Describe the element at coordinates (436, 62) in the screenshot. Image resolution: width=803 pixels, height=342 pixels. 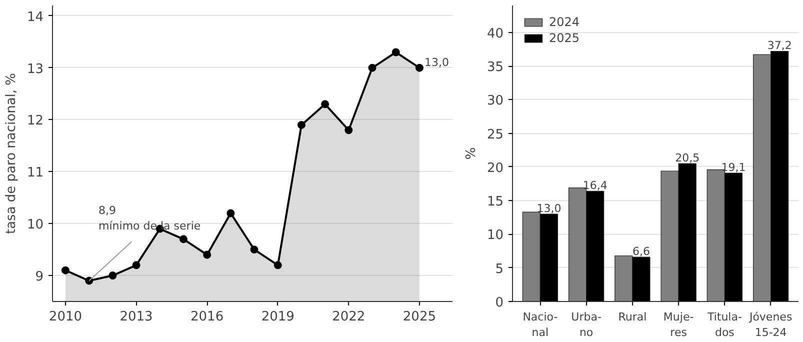
I see `annotation: 13,0` at that location.